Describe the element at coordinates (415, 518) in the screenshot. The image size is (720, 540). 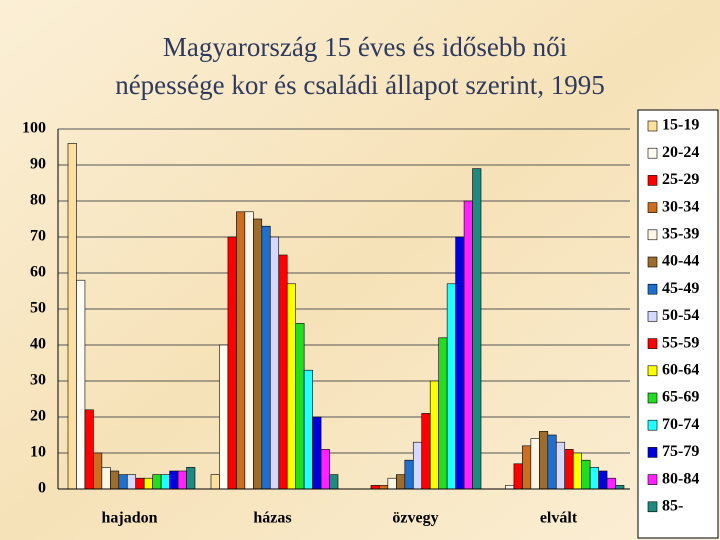
I see `x-tick-label: özvegy` at that location.